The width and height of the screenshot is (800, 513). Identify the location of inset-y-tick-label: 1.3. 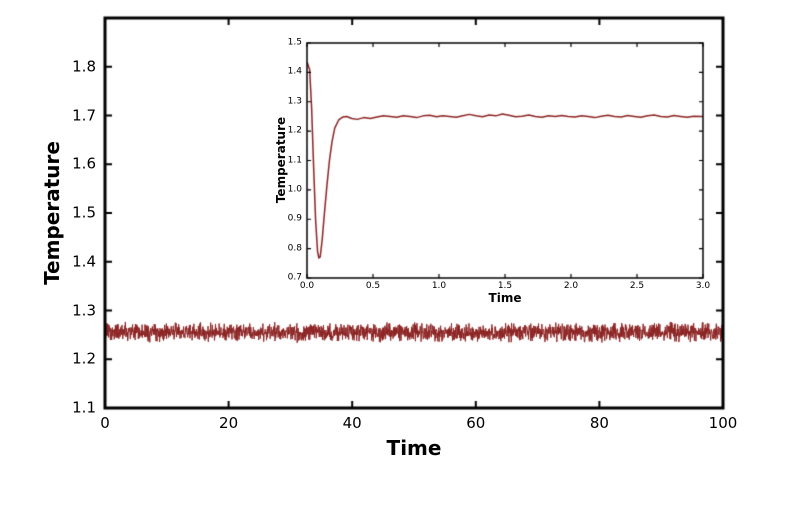
(294, 101).